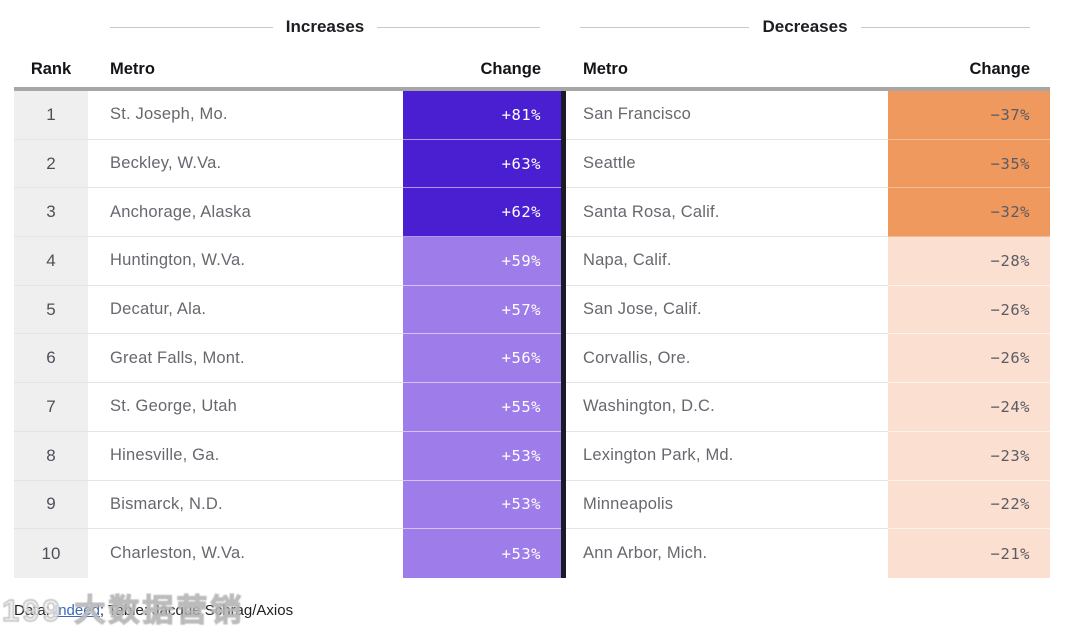 This screenshot has width=1080, height=633. Describe the element at coordinates (532, 89) in the screenshot. I see `header-separator-bar` at that location.